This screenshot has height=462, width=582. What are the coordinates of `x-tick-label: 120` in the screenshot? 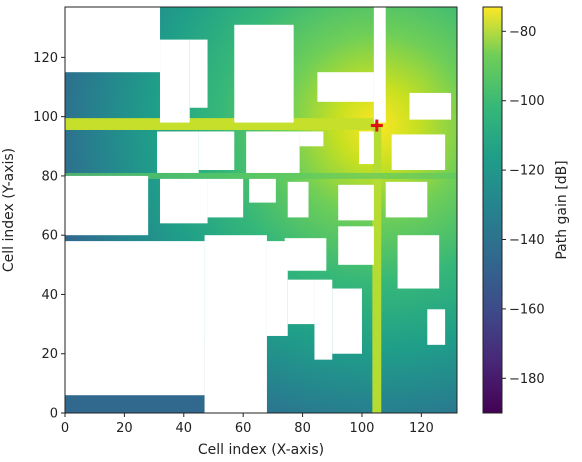 It's located at (421, 428).